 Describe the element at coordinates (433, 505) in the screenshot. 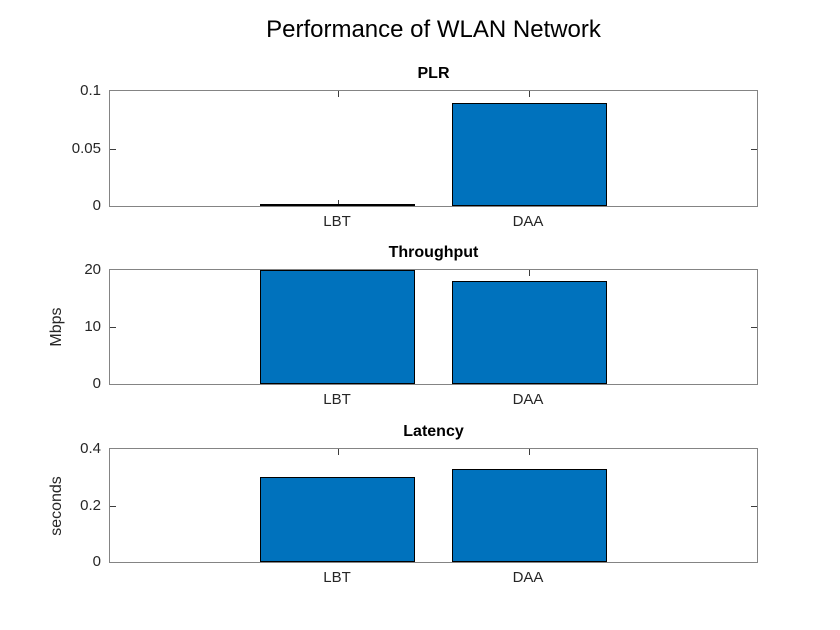

I see `plot-area-latency` at that location.